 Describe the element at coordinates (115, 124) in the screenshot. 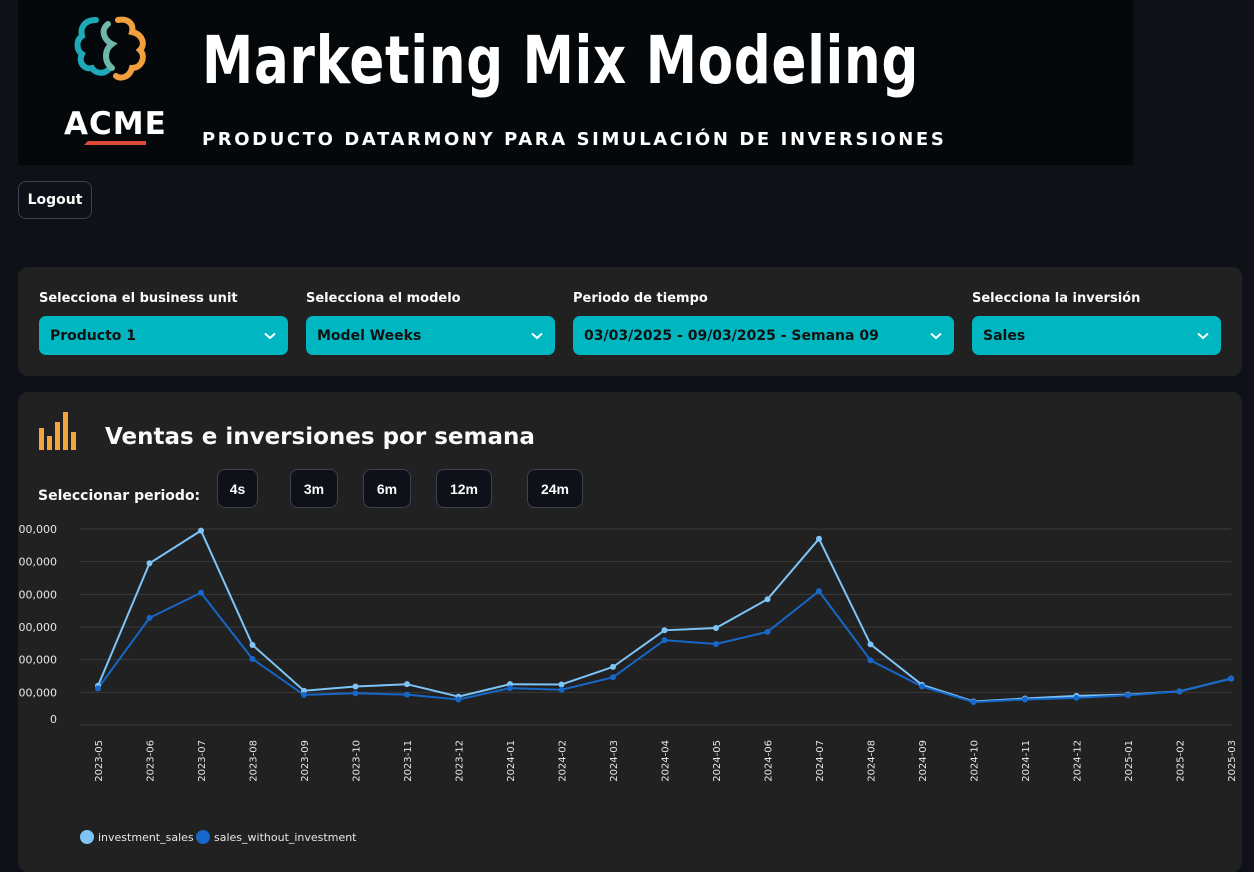

I see `brand-name: ACME` at that location.